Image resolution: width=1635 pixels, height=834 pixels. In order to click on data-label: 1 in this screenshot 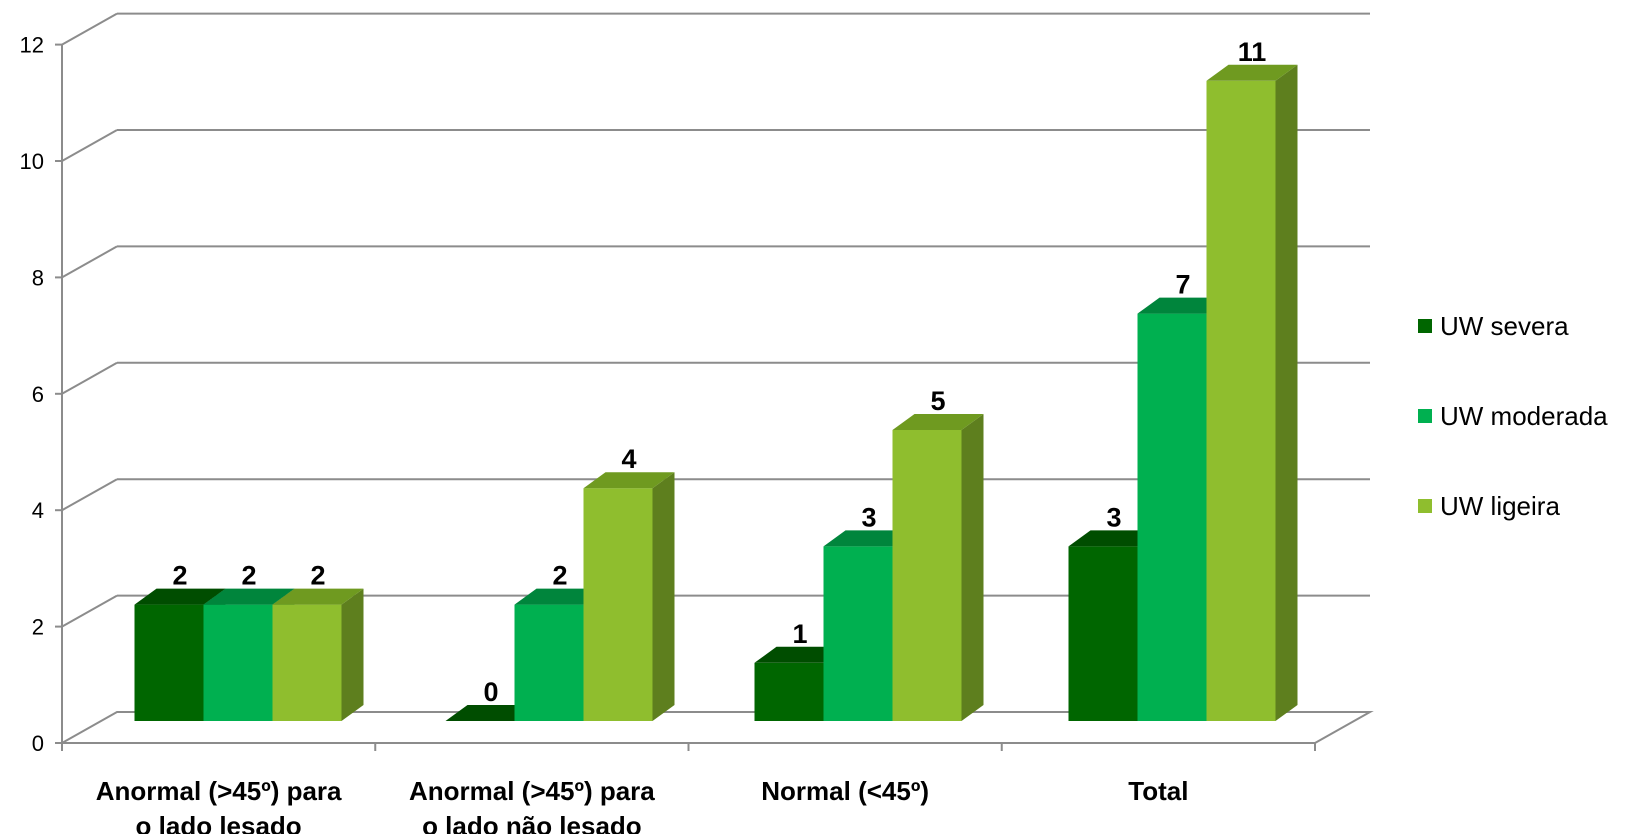, I will do `click(799, 634)`.